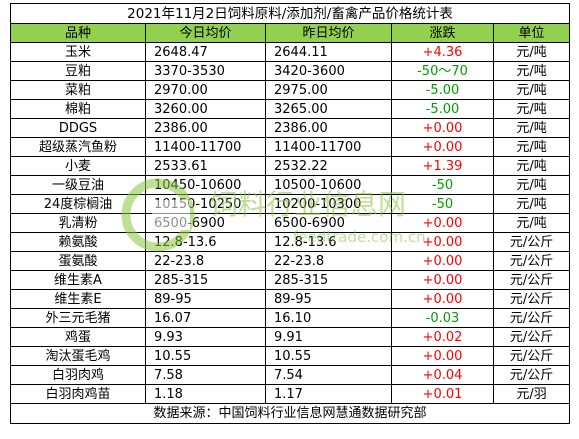 The image size is (579, 439). I want to click on cell-yesterday-price: 22-23.8, so click(328, 261).